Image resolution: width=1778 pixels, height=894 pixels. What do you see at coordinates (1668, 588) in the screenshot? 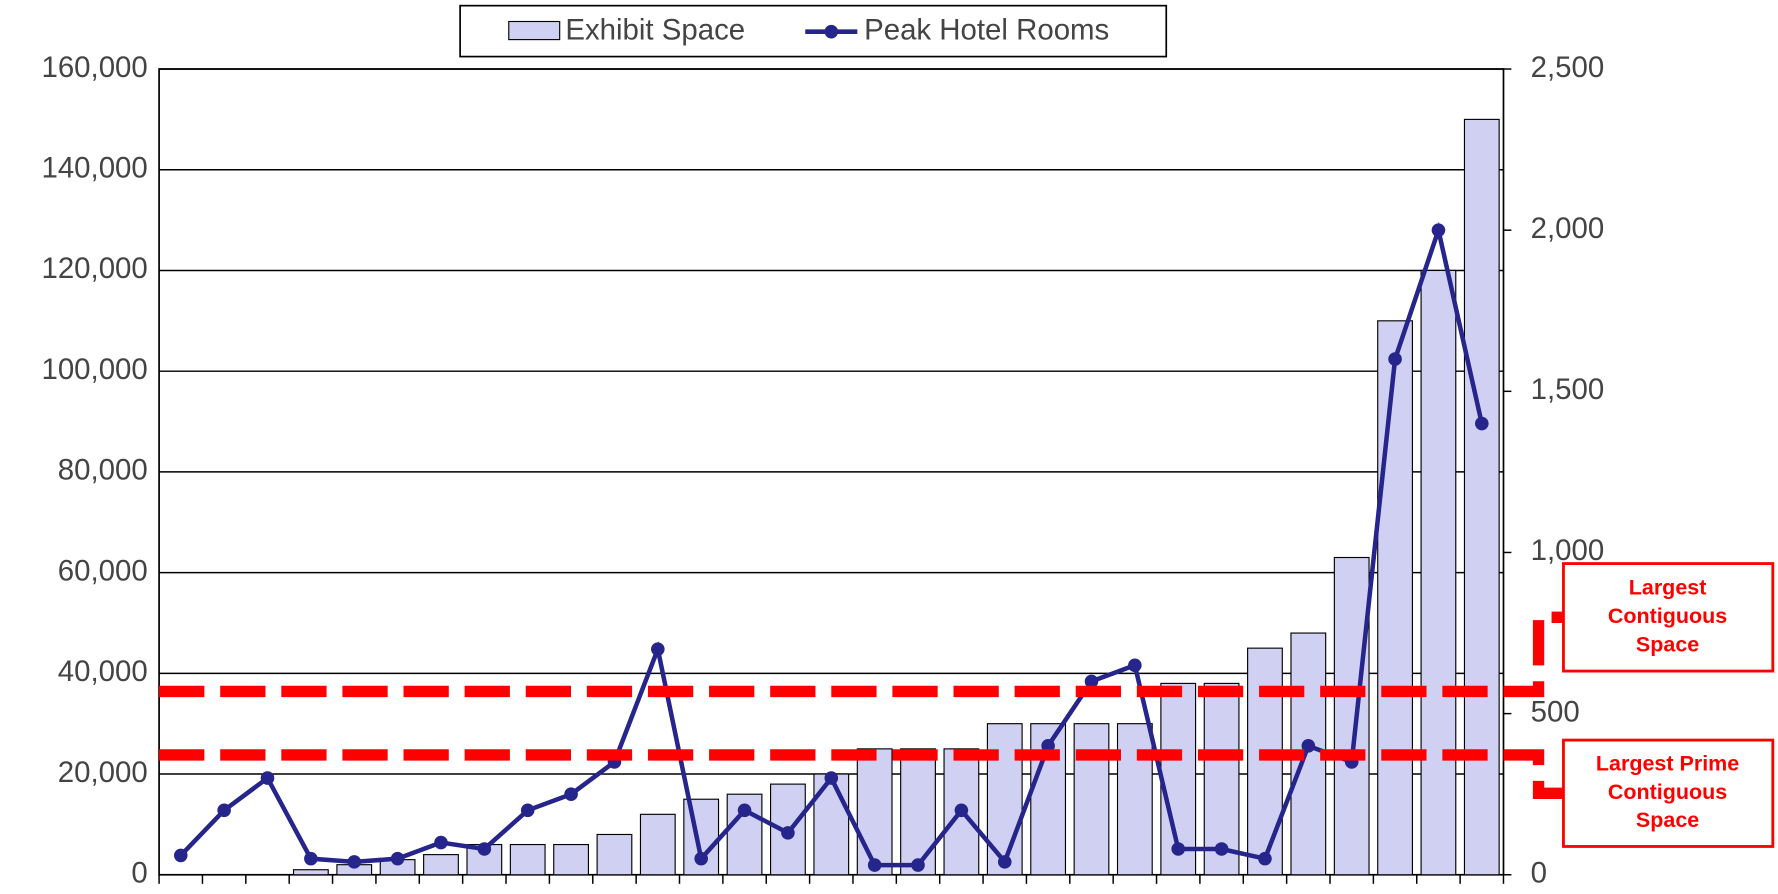
I see `annotation-text: Largest` at bounding box center [1668, 588].